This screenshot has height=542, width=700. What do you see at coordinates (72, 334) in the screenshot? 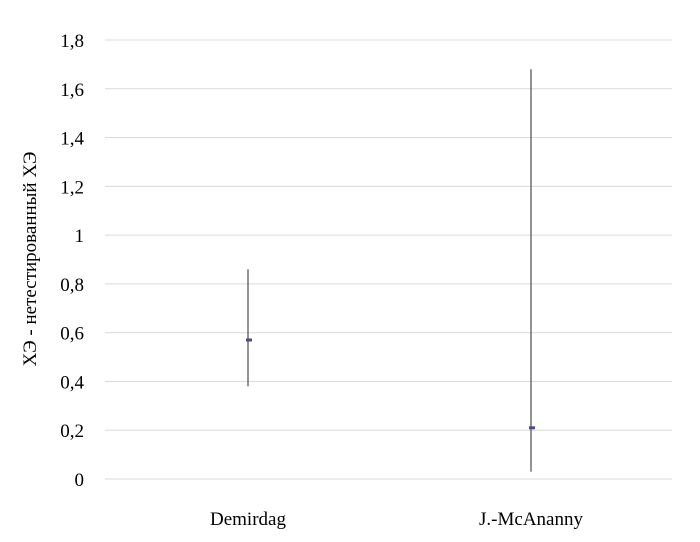
I see `y-tick-label-3: 0,6` at bounding box center [72, 334].